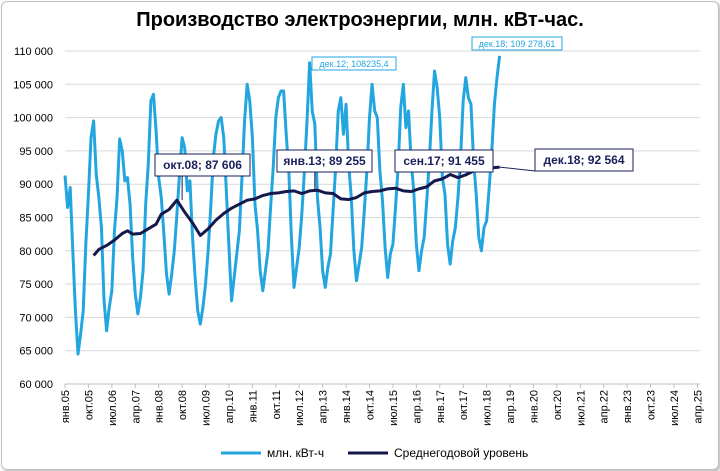 Image resolution: width=720 pixels, height=471 pixels. Describe the element at coordinates (296, 211) in the screenshot. I see `series-line-average` at that location.